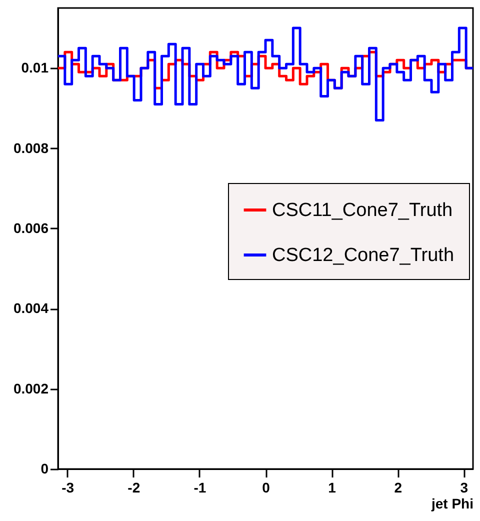  Describe the element at coordinates (31, 228) in the screenshot. I see `y-tick-label: 0.006` at that location.